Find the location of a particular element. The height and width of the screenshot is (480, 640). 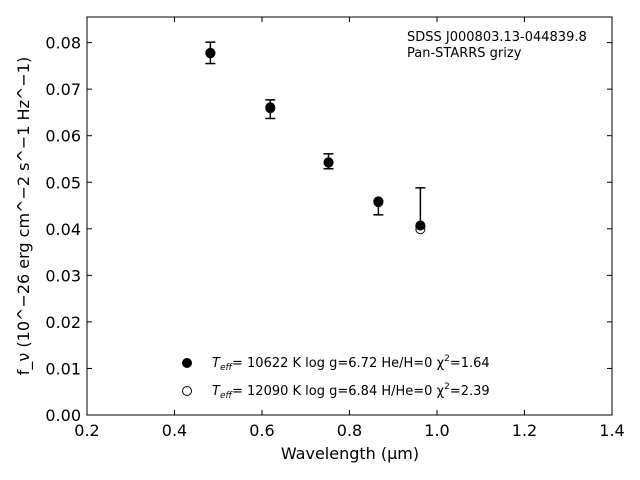

y-tick-labels: 0.00 0.01 0.02 0.03 0.04 0.05 0.06 0.07 0.08 is located at coordinates (63, 229).